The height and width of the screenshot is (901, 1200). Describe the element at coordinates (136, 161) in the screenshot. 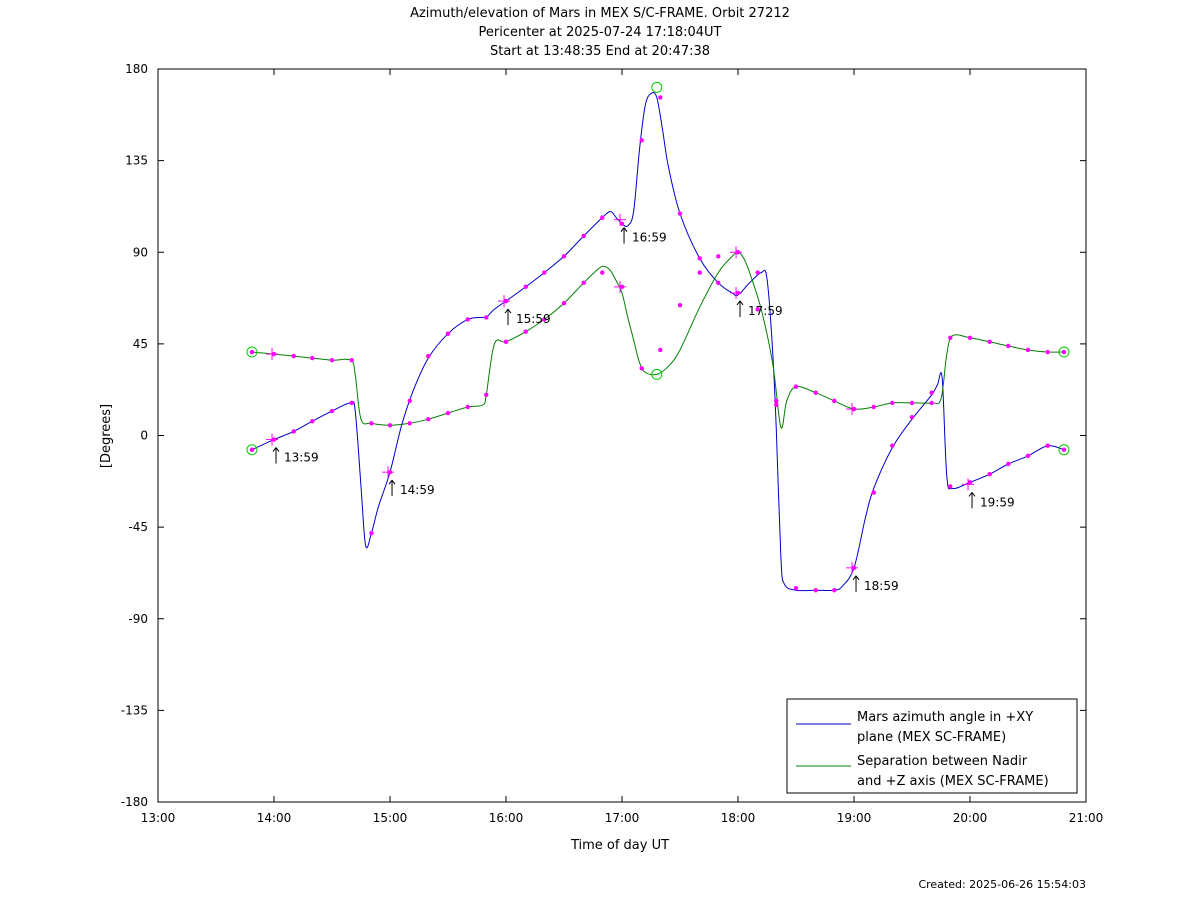

I see `y-tick-label: 135` at that location.